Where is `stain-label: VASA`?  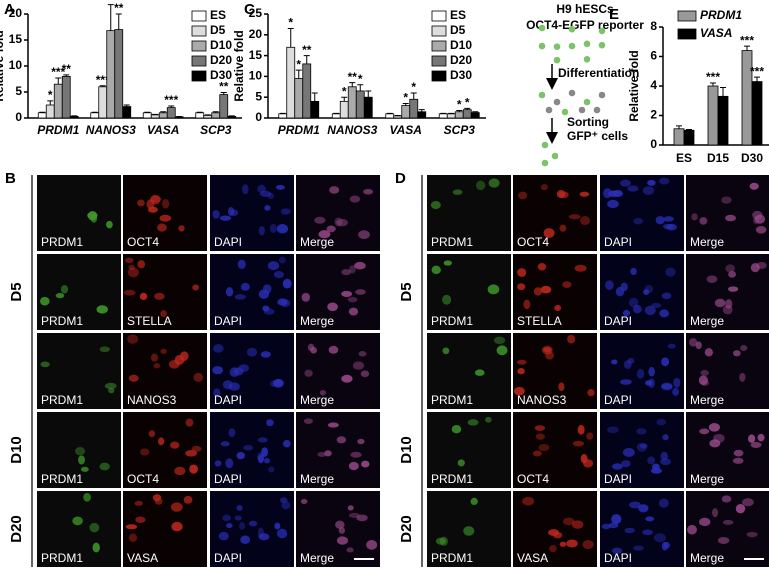 stain-label: VASA is located at coordinates (532, 558).